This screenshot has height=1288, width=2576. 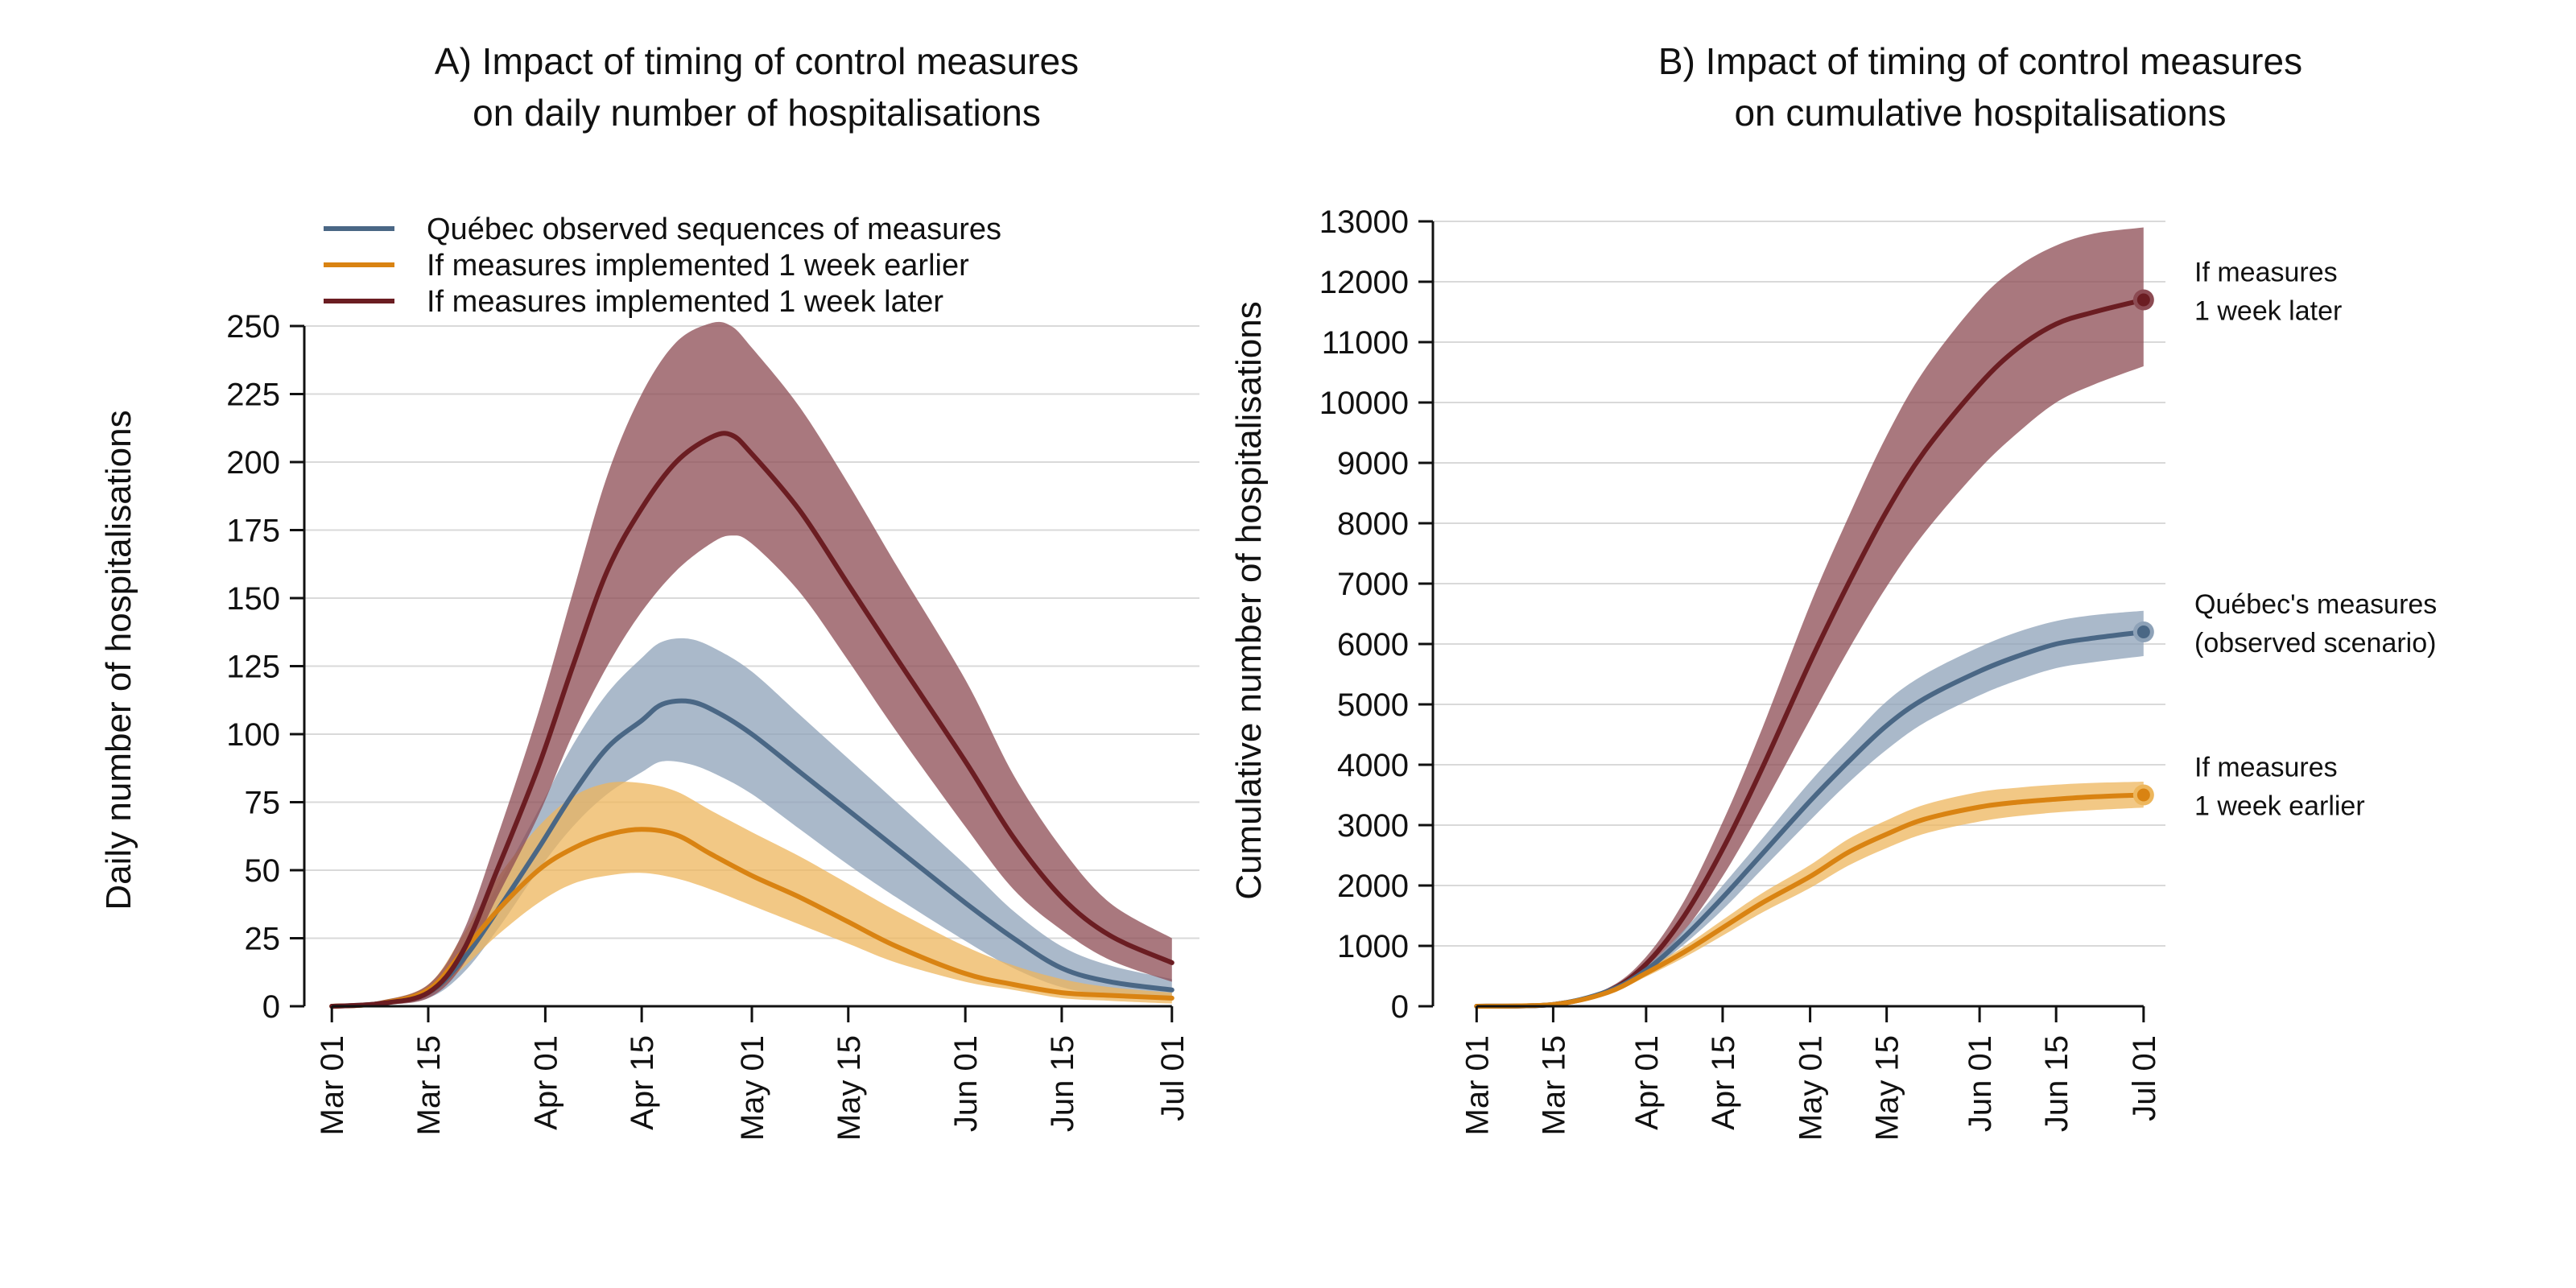 I want to click on panel-a-x-tick-label: Jul 01, so click(x=1173, y=1078).